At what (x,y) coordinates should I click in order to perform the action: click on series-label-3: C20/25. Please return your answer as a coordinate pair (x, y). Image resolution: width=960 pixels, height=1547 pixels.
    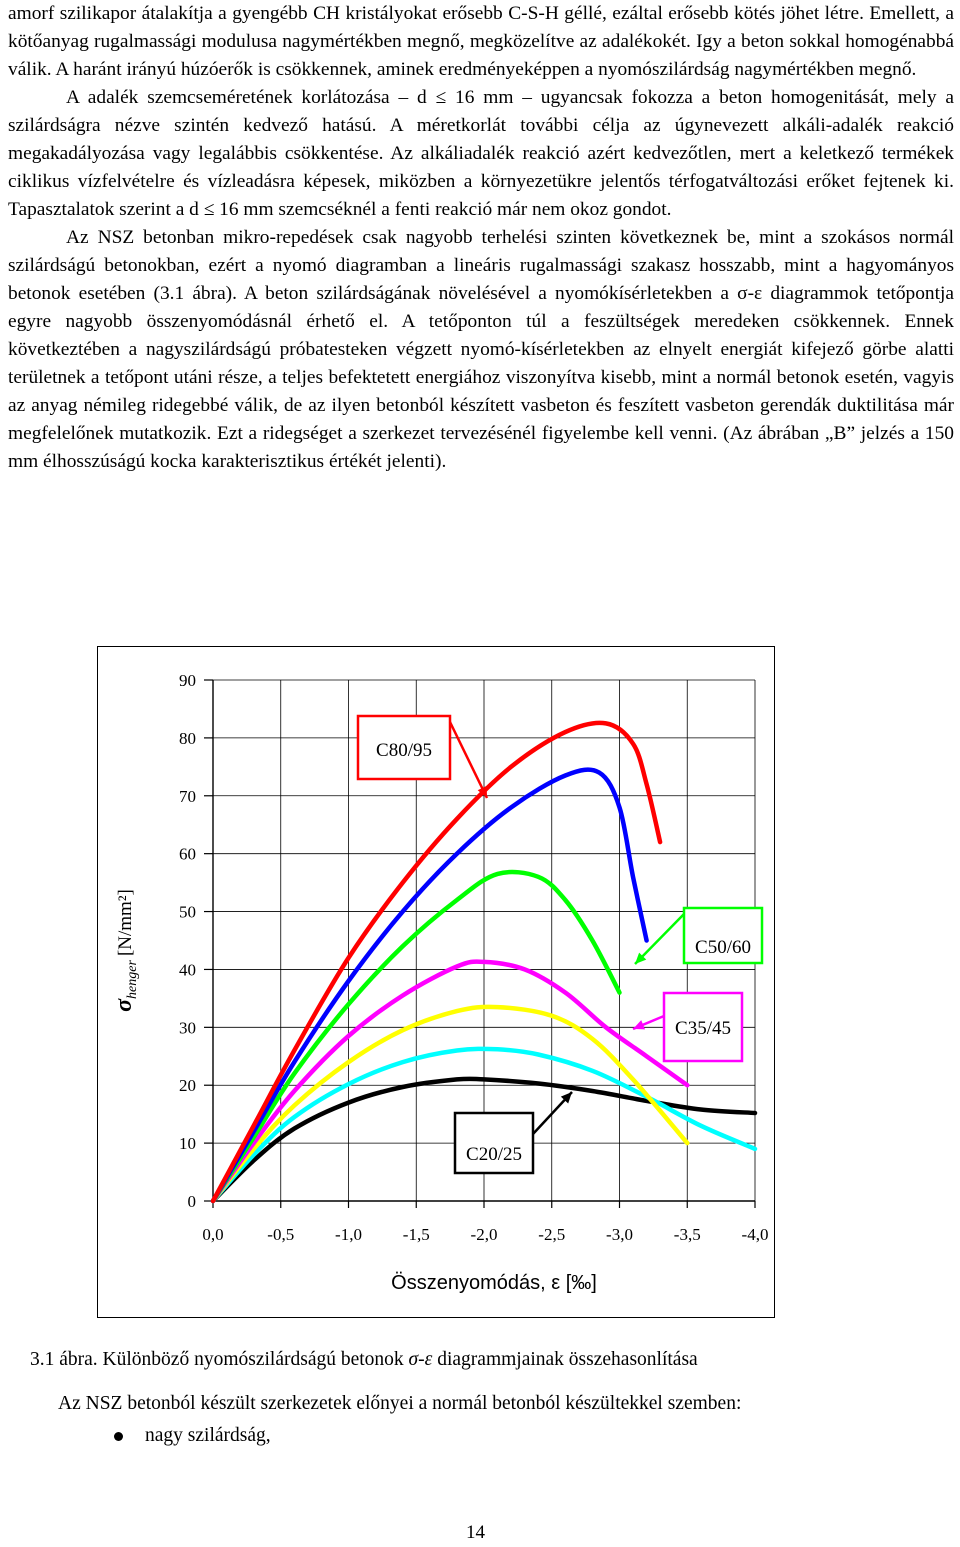
    Looking at the image, I should click on (494, 1154).